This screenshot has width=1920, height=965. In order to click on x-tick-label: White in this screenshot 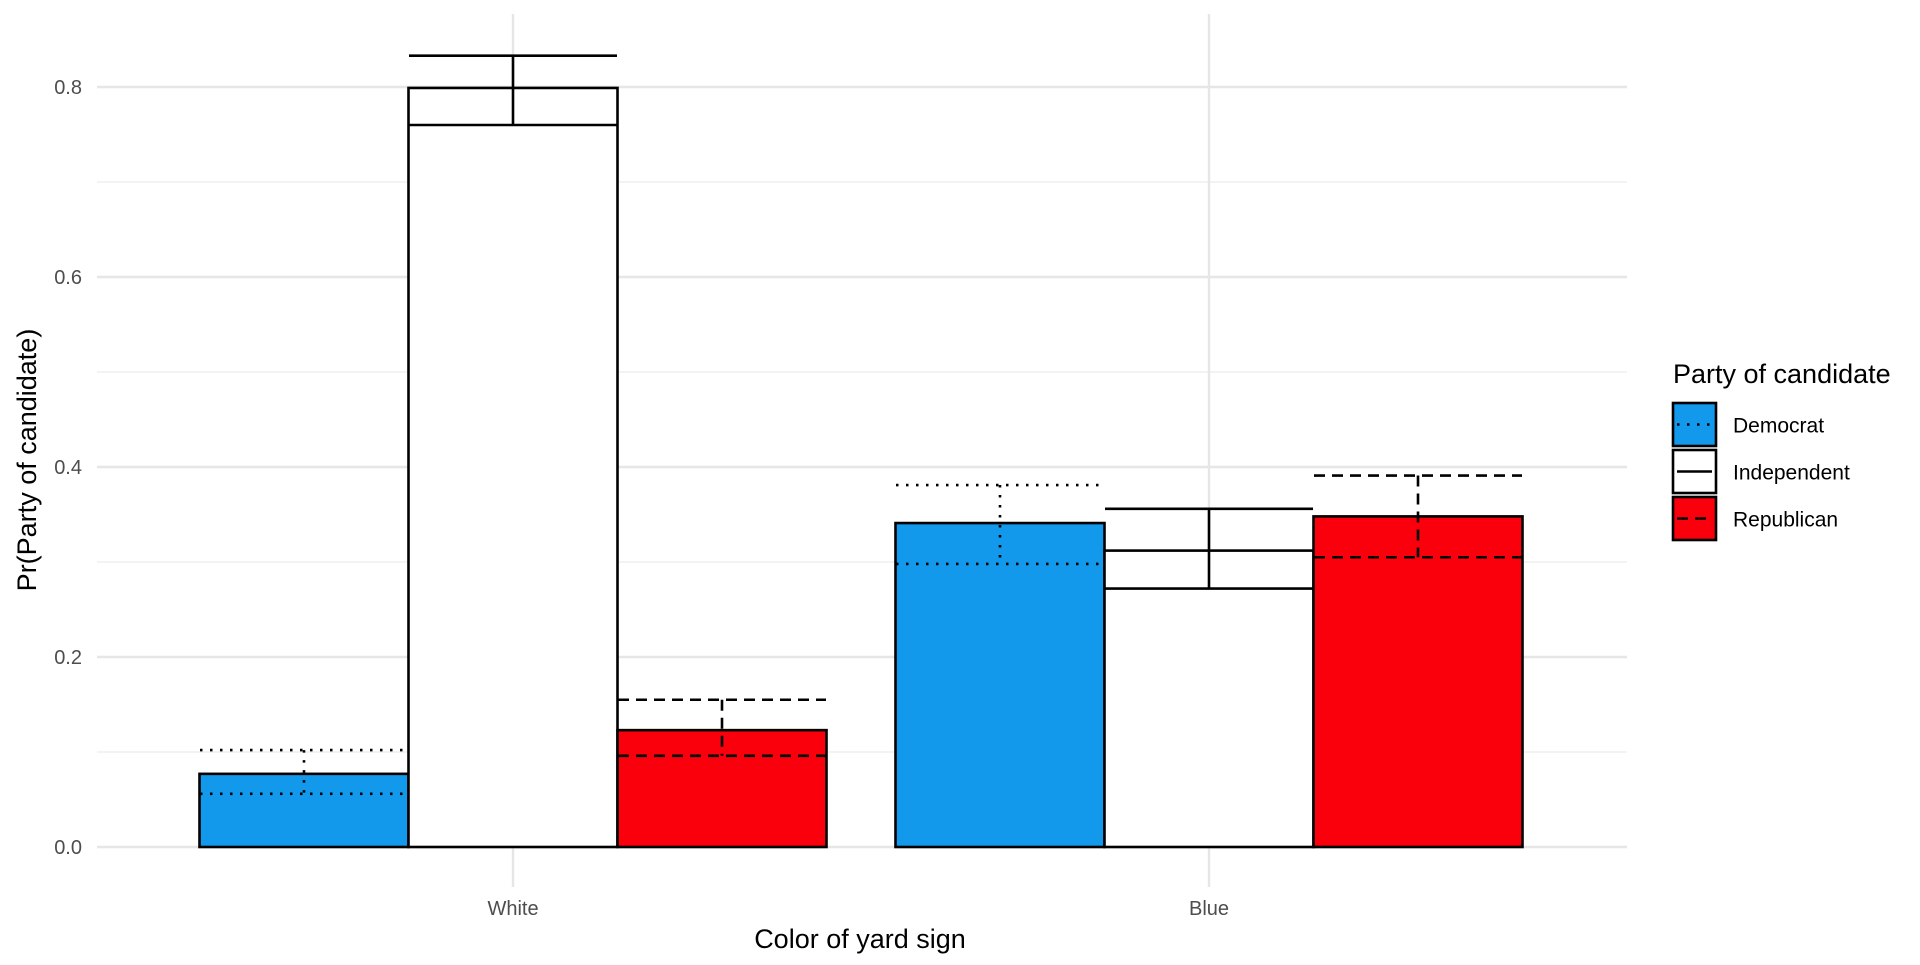, I will do `click(512, 909)`.